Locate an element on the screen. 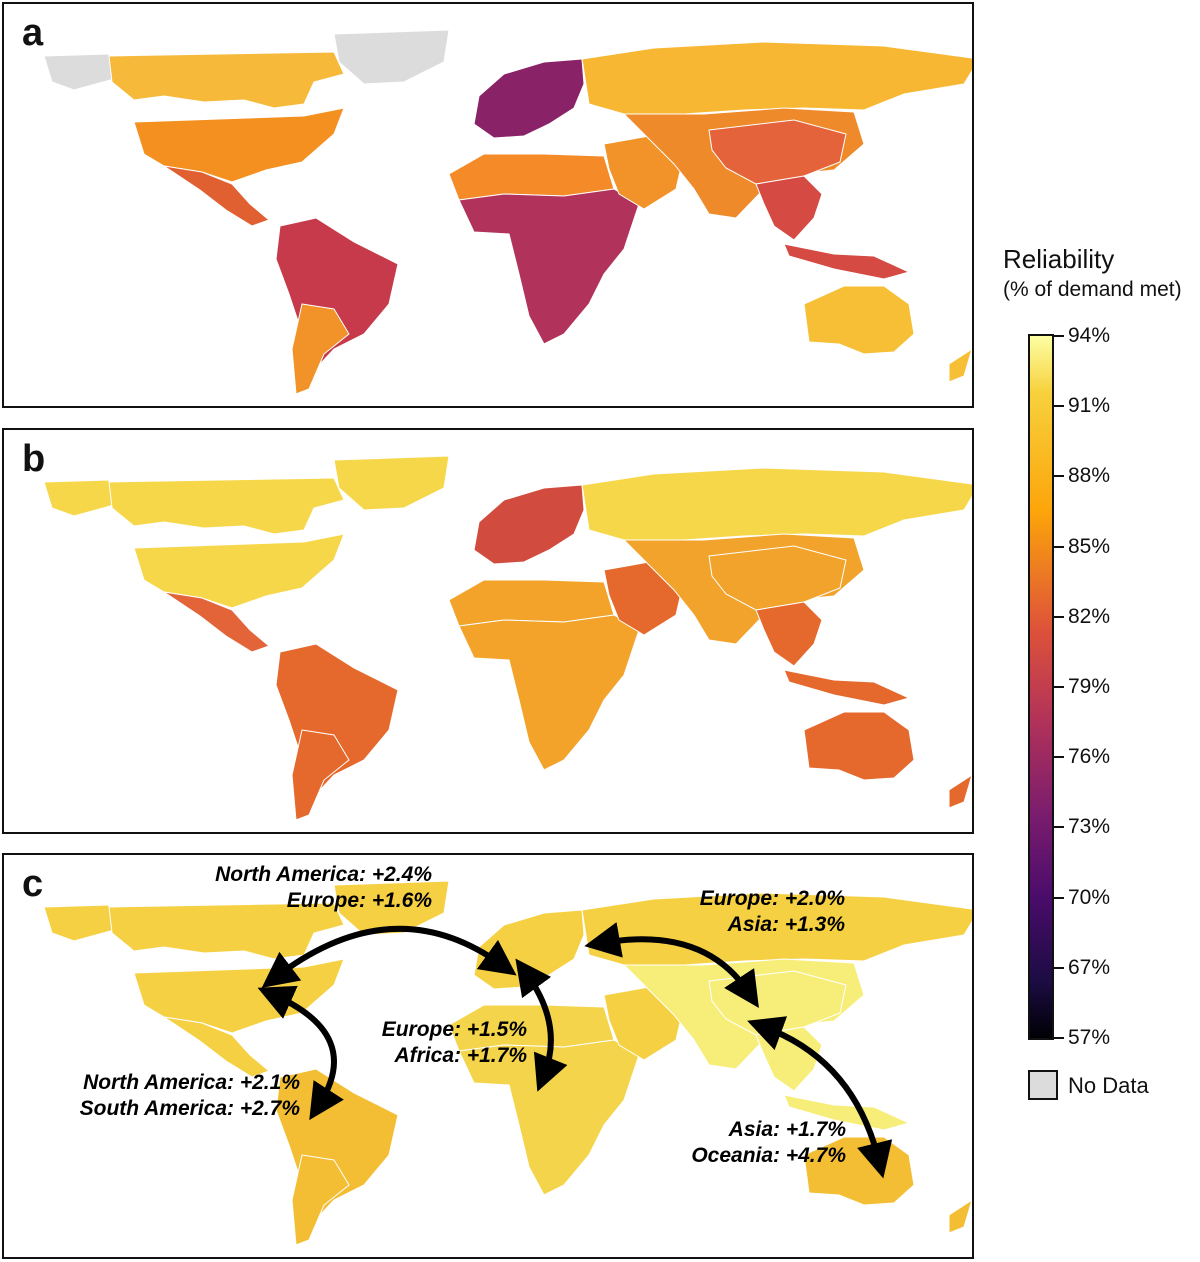 The width and height of the screenshot is (1200, 1262). panel-label: b is located at coordinates (34, 459).